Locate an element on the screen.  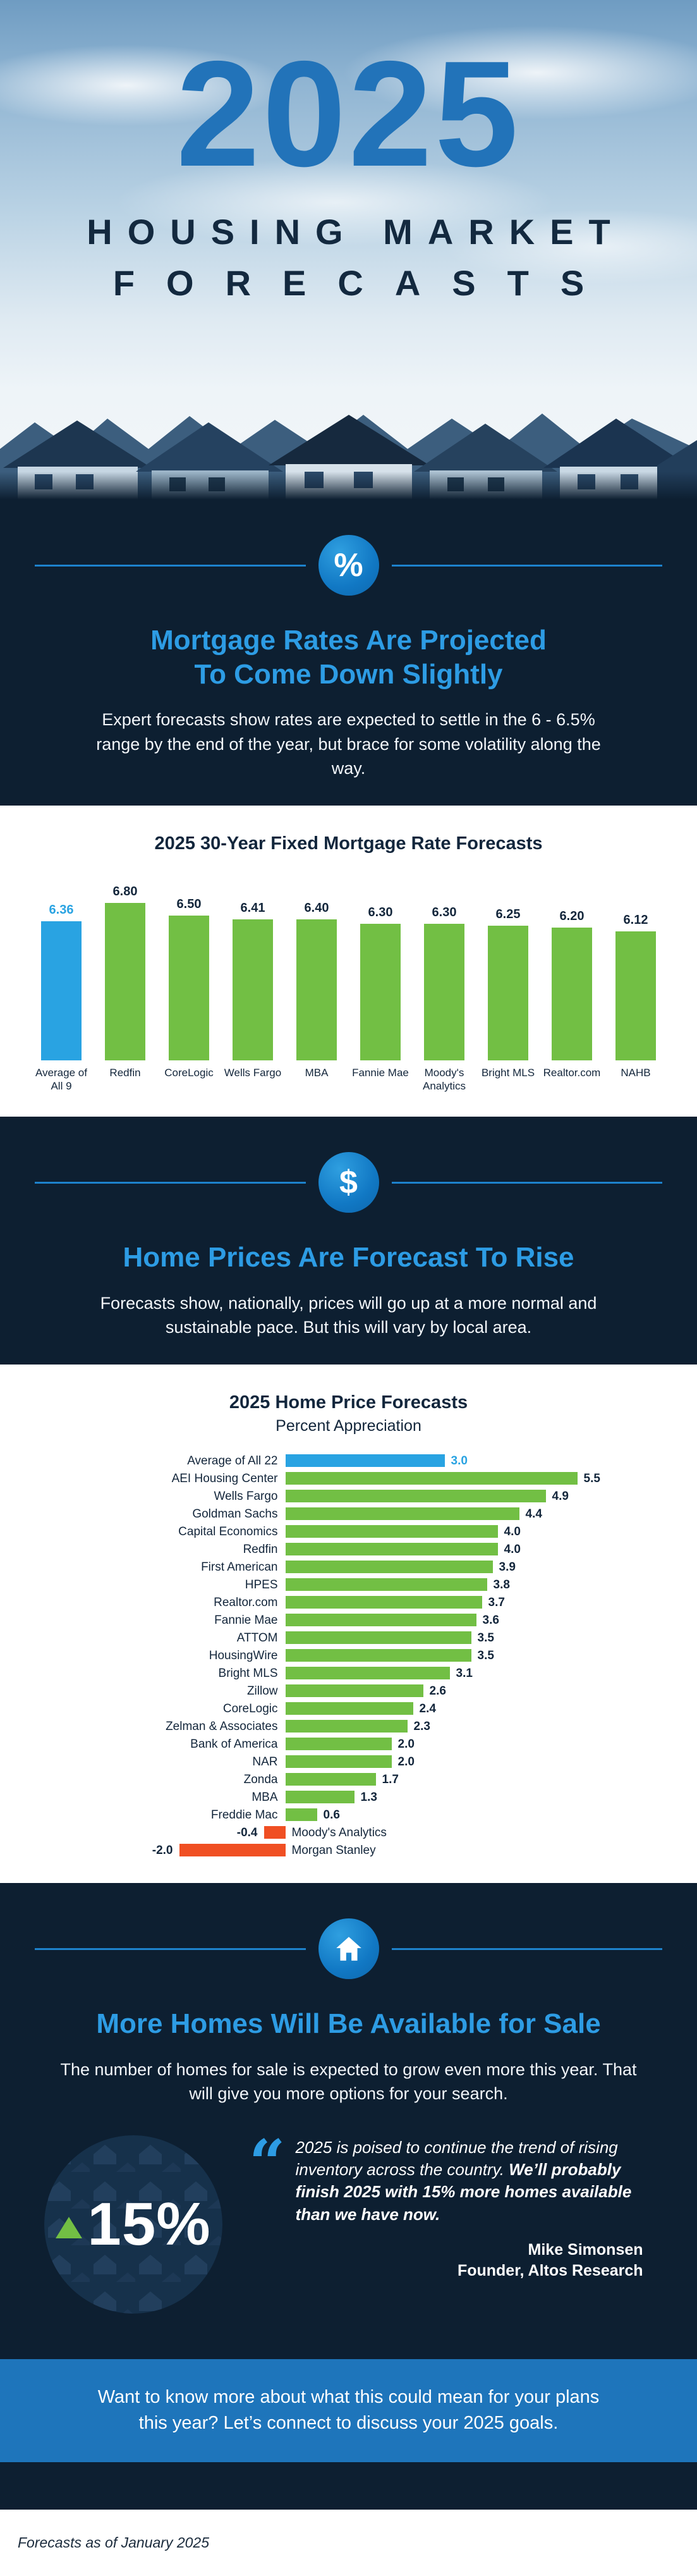
bar-value-label: 3.5 is located at coordinates (485, 1656).